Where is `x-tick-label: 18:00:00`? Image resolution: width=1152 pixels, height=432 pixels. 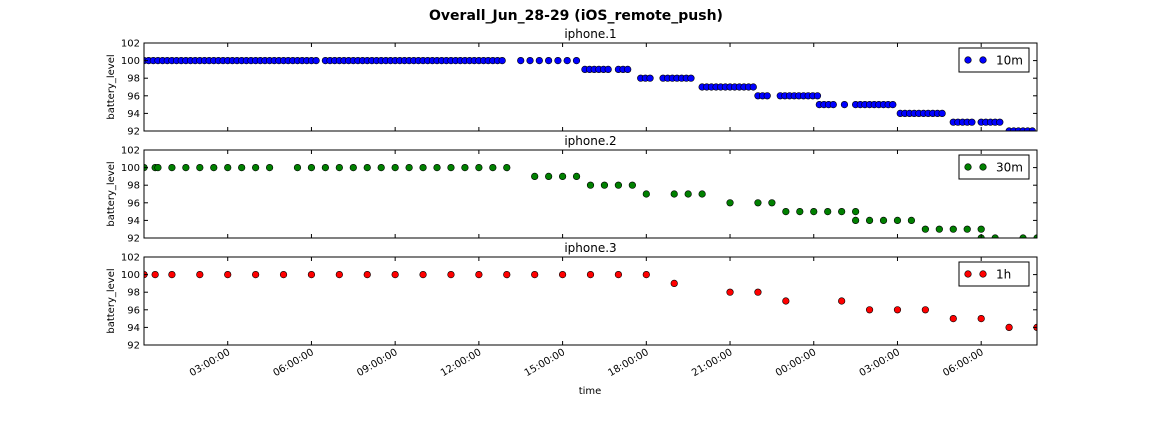
x-tick-label: 18:00:00 is located at coordinates (628, 363).